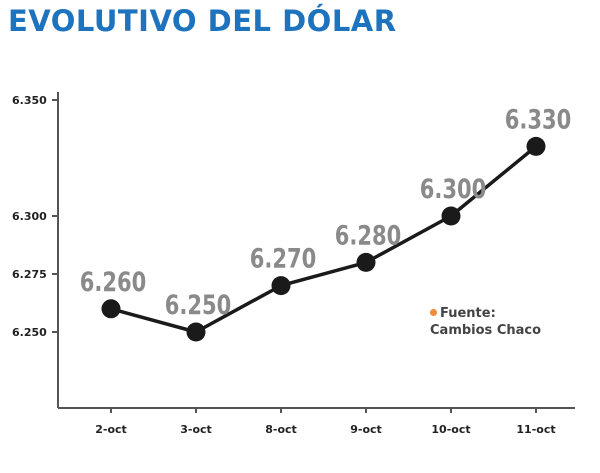  What do you see at coordinates (29, 332) in the screenshot?
I see `y-tick-label: 6.250` at bounding box center [29, 332].